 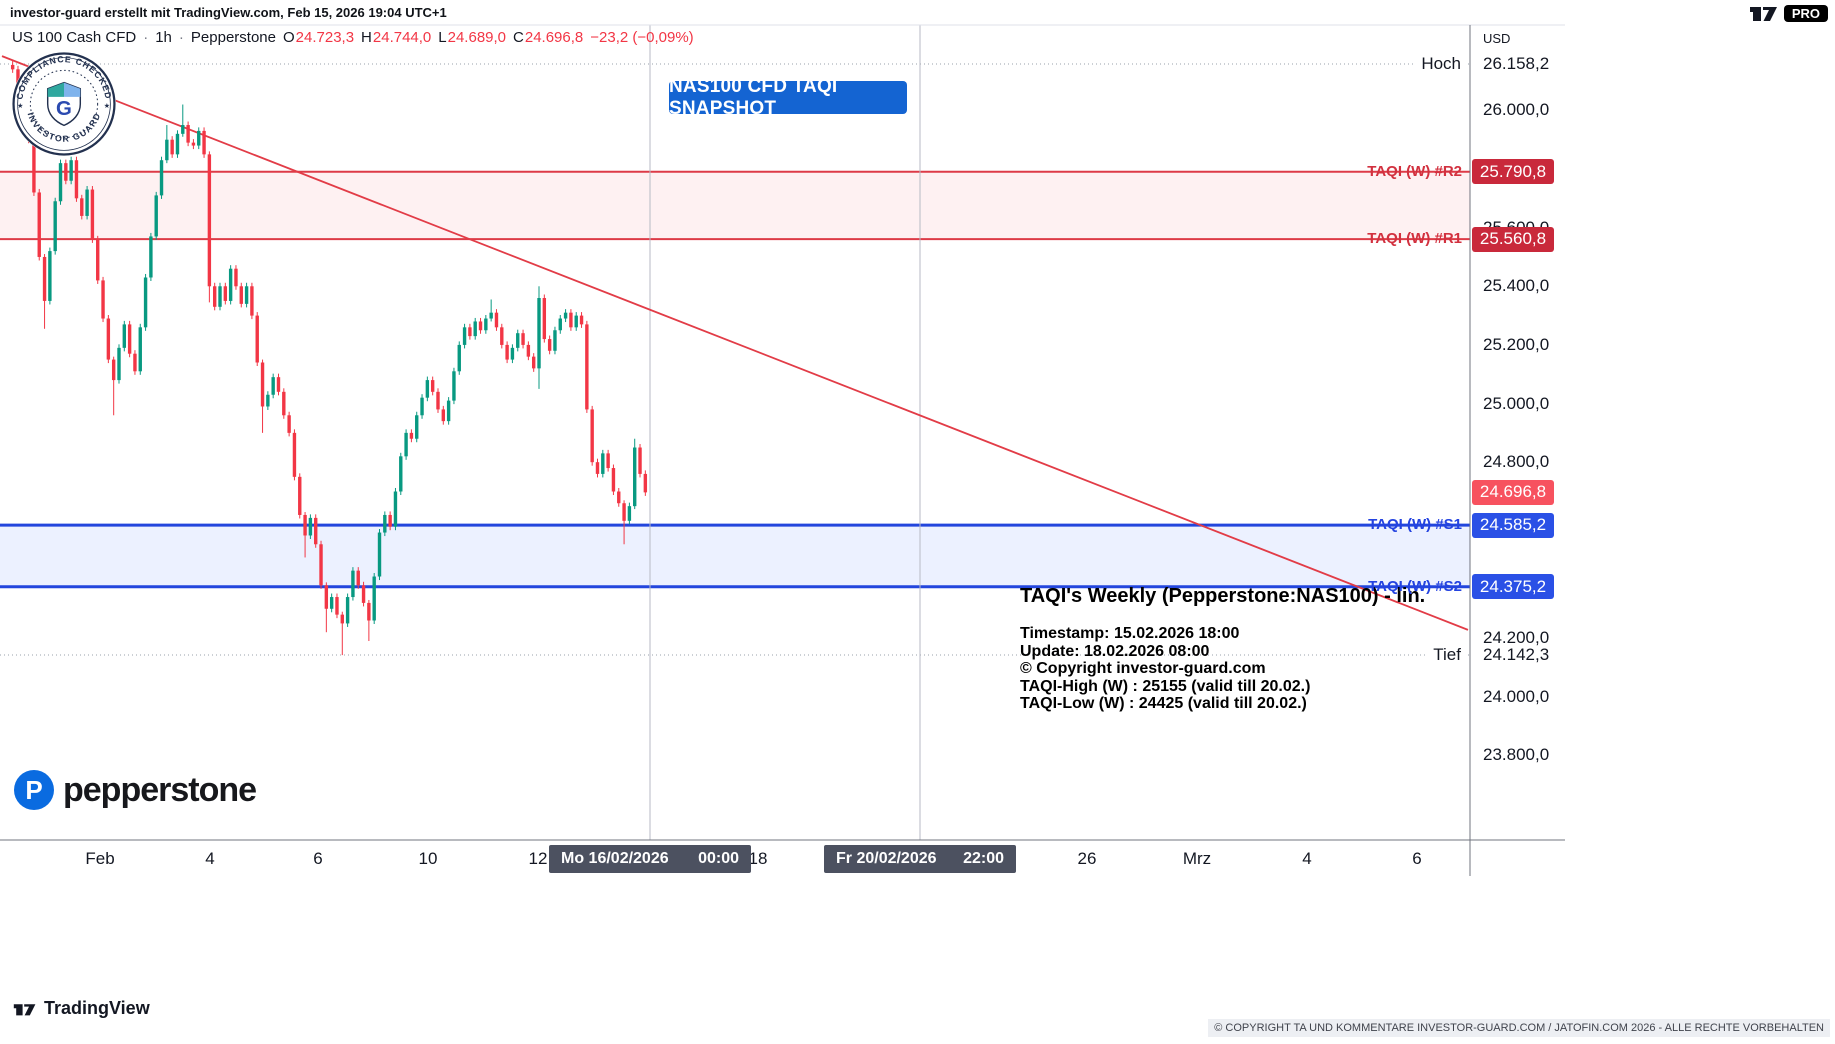 I want to click on time-marker-badge: Mo 16/02/2026 00:00, so click(x=650, y=859).